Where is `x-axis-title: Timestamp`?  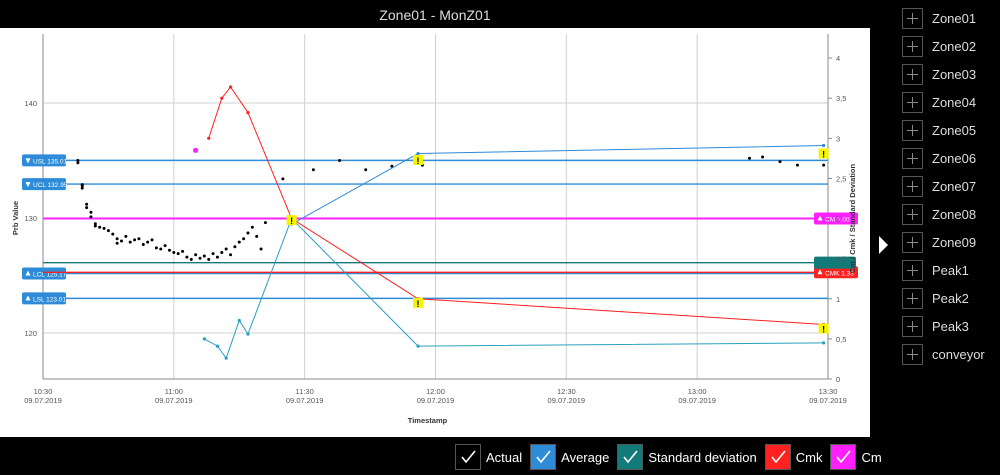 x-axis-title: Timestamp is located at coordinates (428, 420).